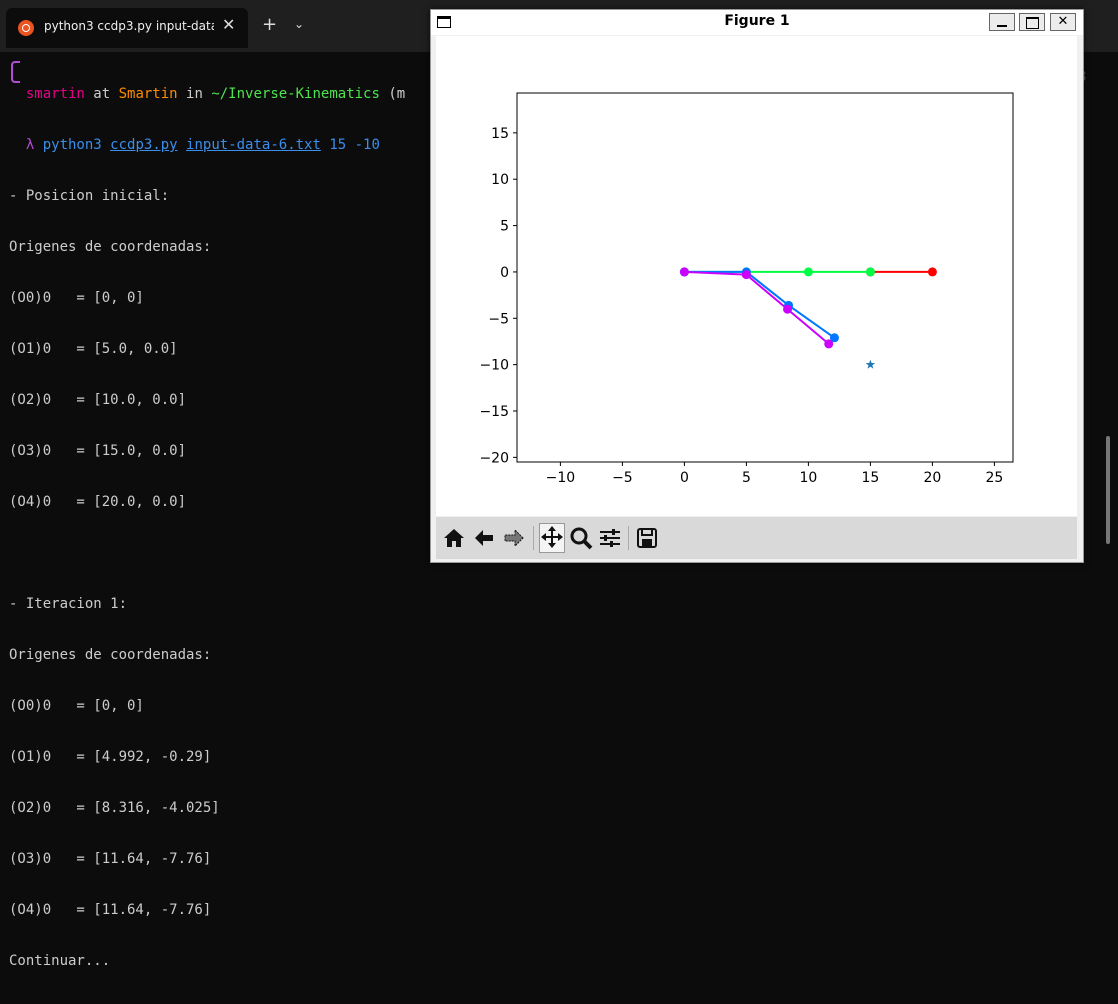 The height and width of the screenshot is (1004, 1118). Describe the element at coordinates (500, 134) in the screenshot. I see `y-tick-label: 15` at that location.